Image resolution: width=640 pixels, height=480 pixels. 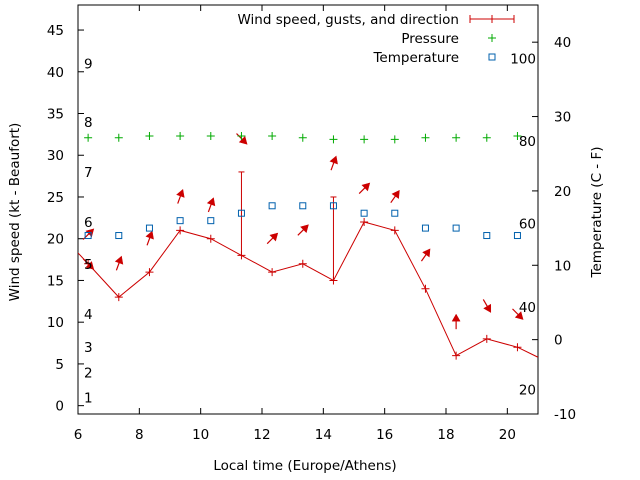 I want to click on x-tick-label: 12, so click(x=261, y=435).